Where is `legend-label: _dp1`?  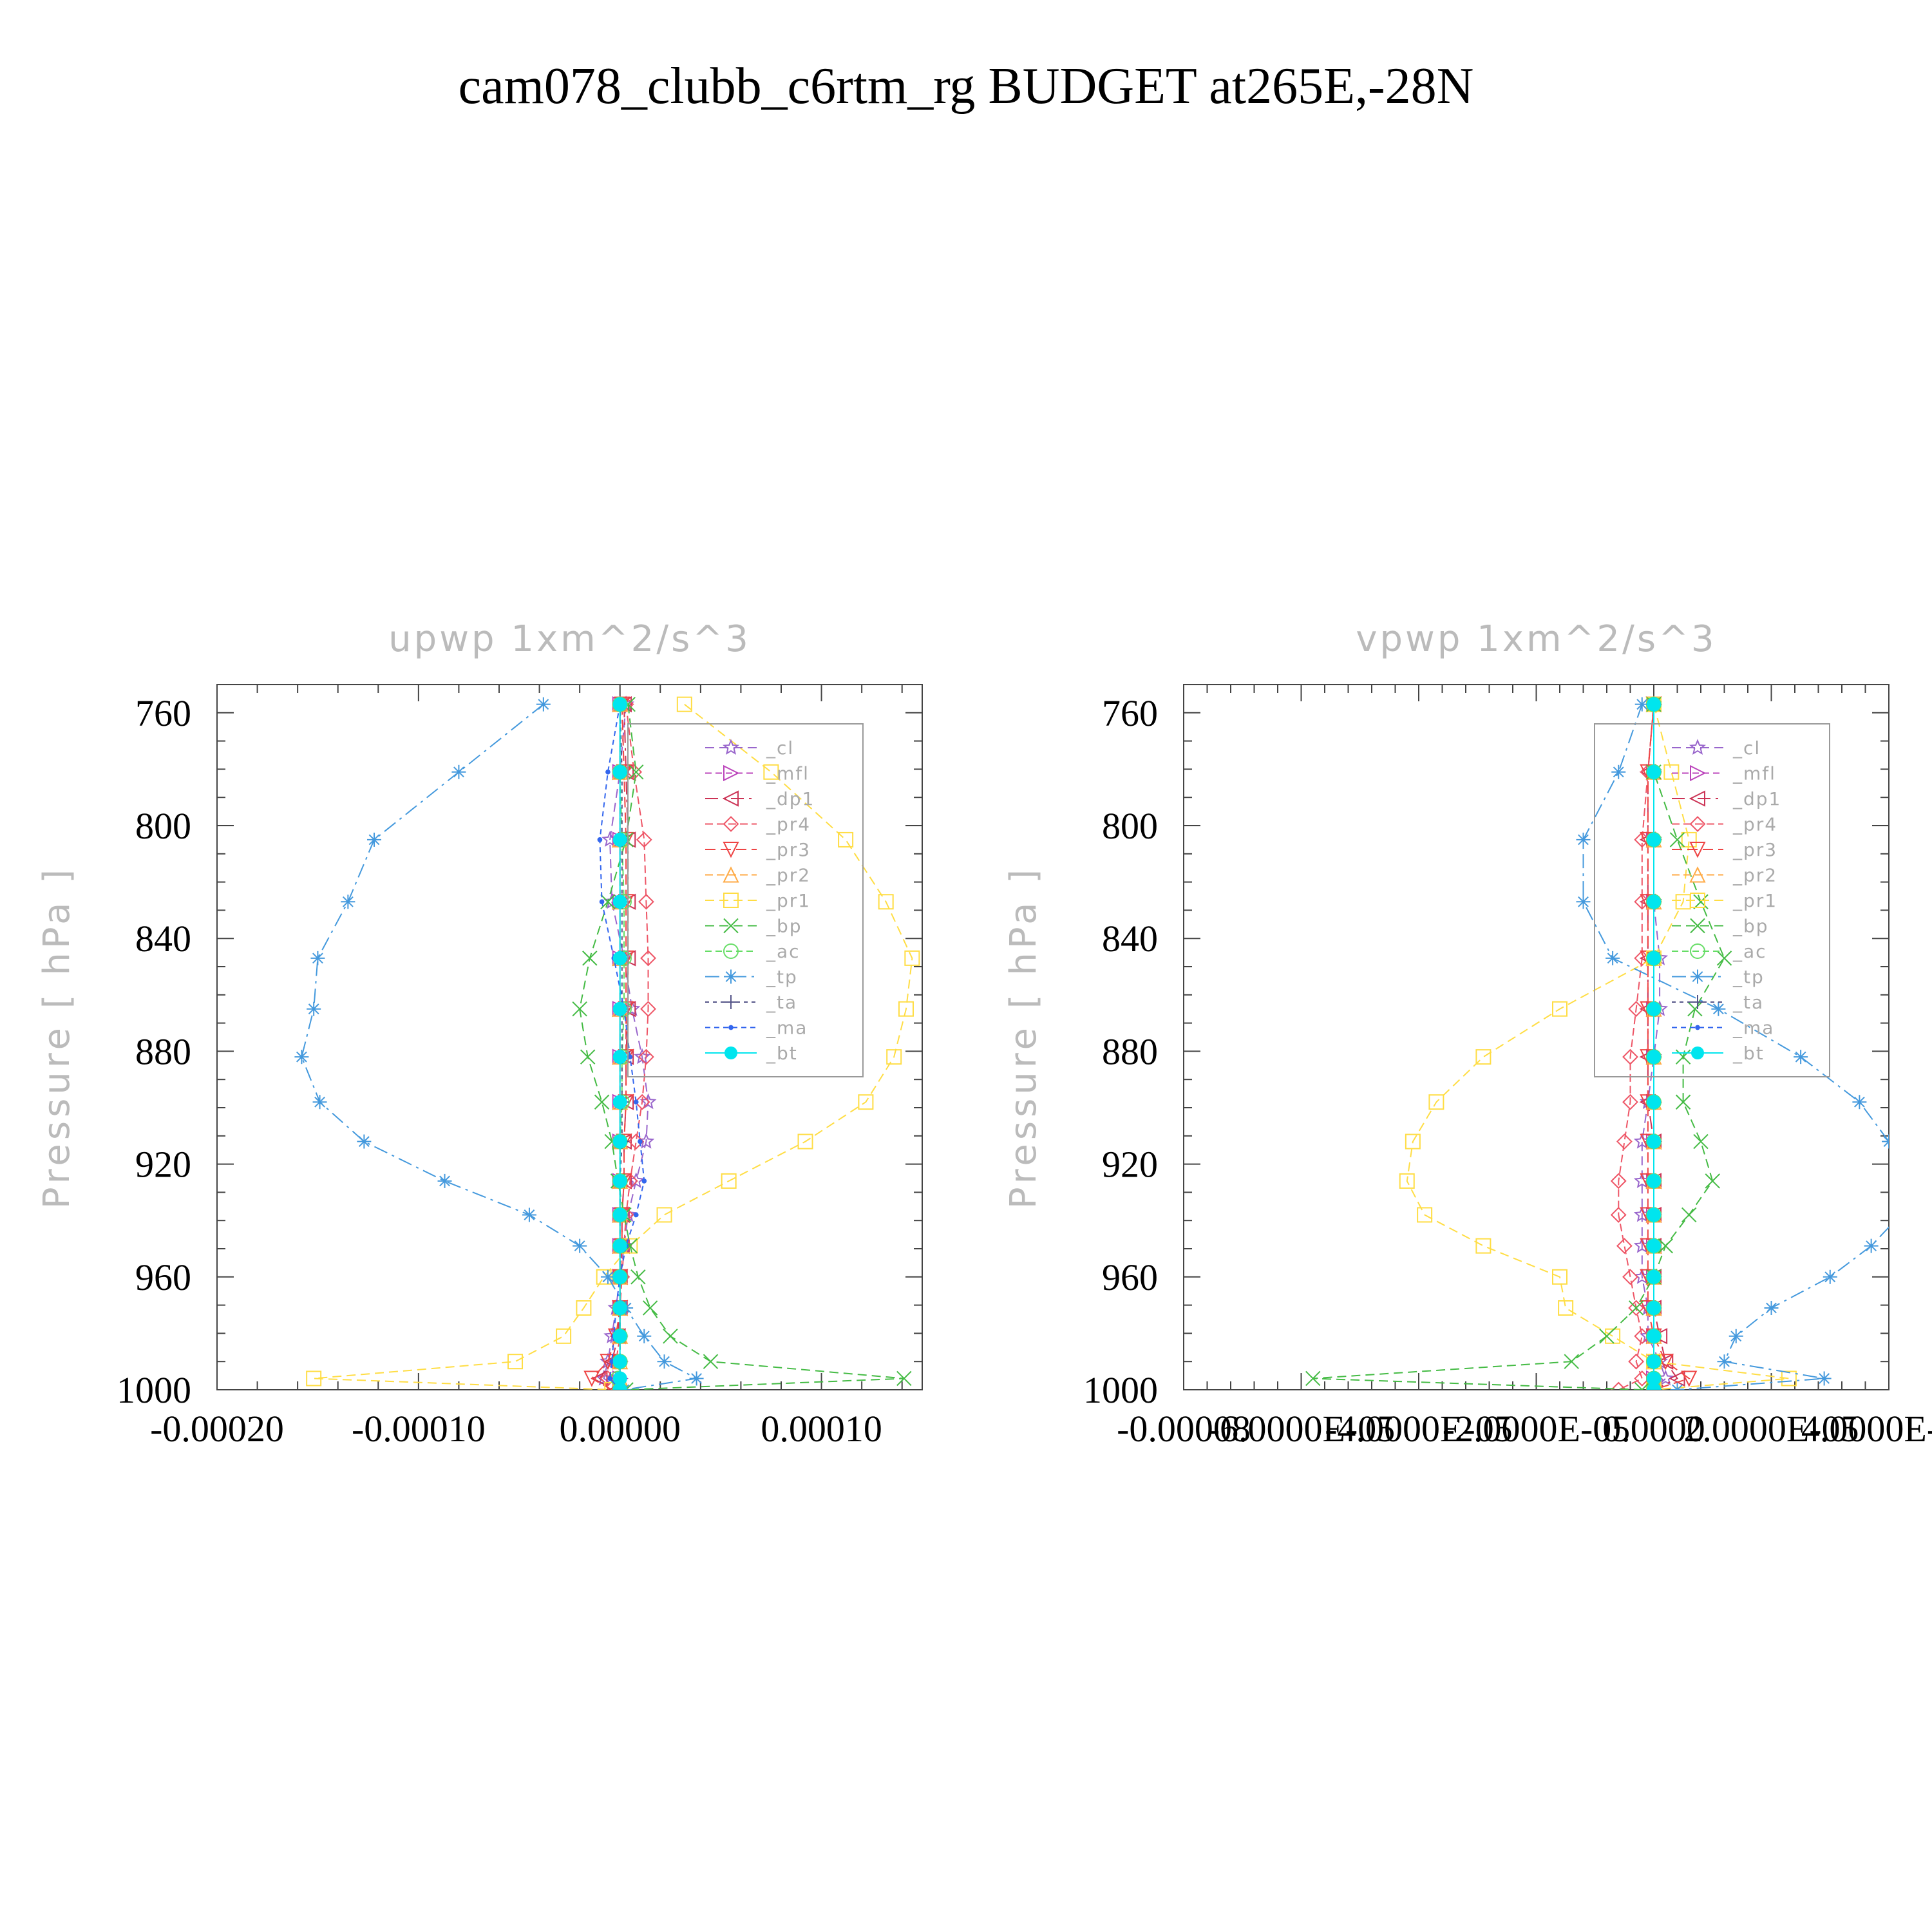
legend-label: _dp1 is located at coordinates (790, 799).